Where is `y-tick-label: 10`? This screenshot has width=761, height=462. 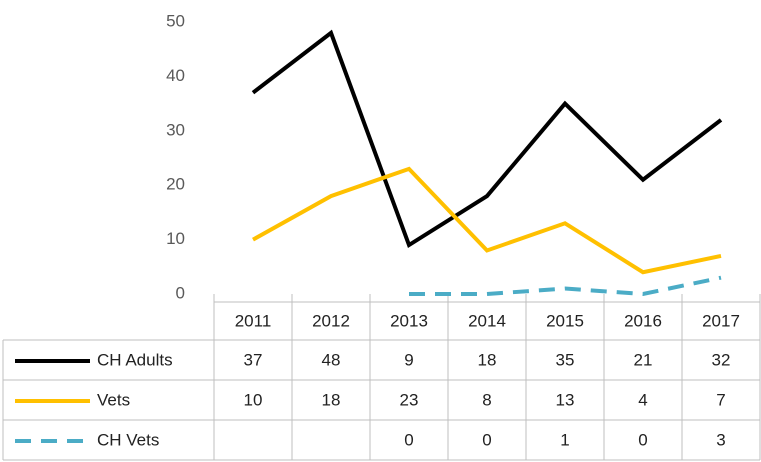 y-tick-label: 10 is located at coordinates (175, 238).